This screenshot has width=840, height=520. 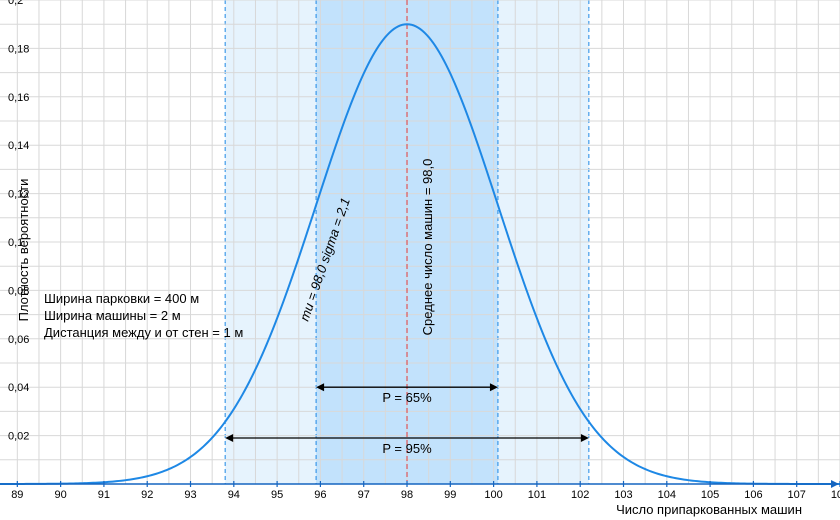 What do you see at coordinates (419, 484) in the screenshot?
I see `axes` at bounding box center [419, 484].